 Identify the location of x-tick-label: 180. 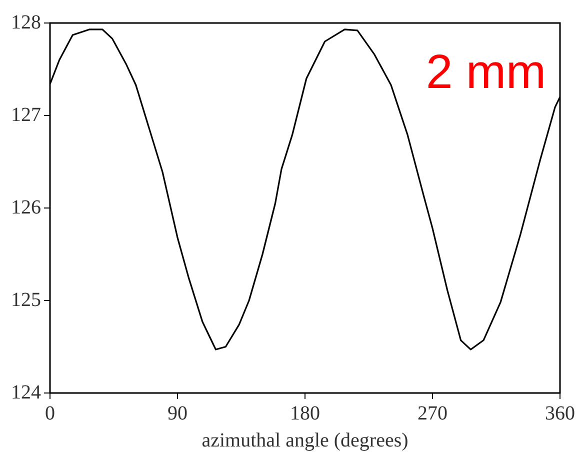
(305, 413).